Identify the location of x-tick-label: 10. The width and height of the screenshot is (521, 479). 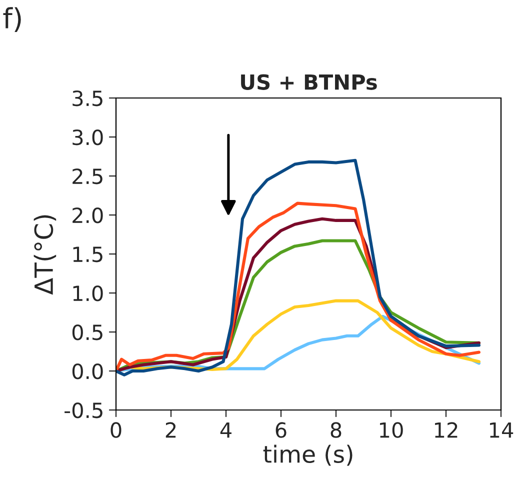
(391, 430).